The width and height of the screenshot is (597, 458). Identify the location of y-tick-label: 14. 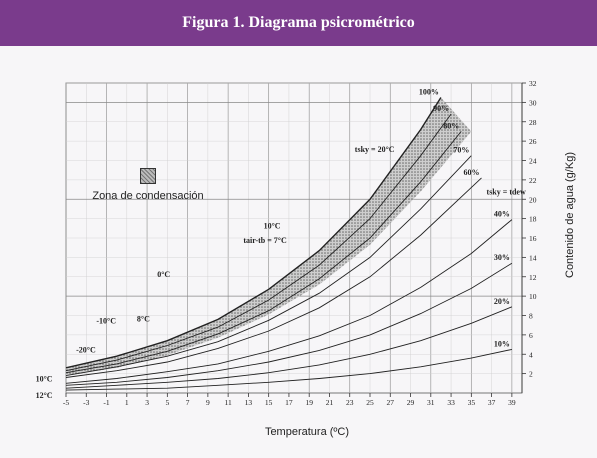
(533, 257).